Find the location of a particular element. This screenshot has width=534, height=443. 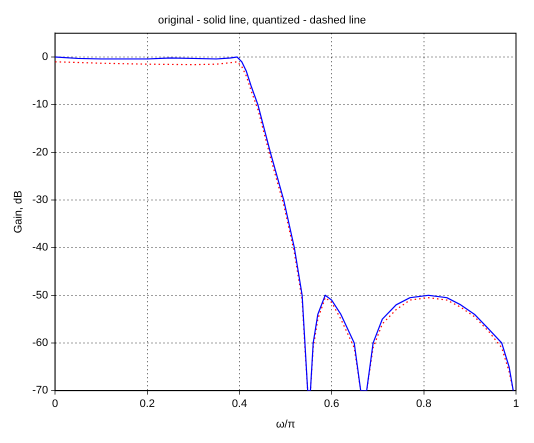

x-tick-label: 0 is located at coordinates (55, 404).